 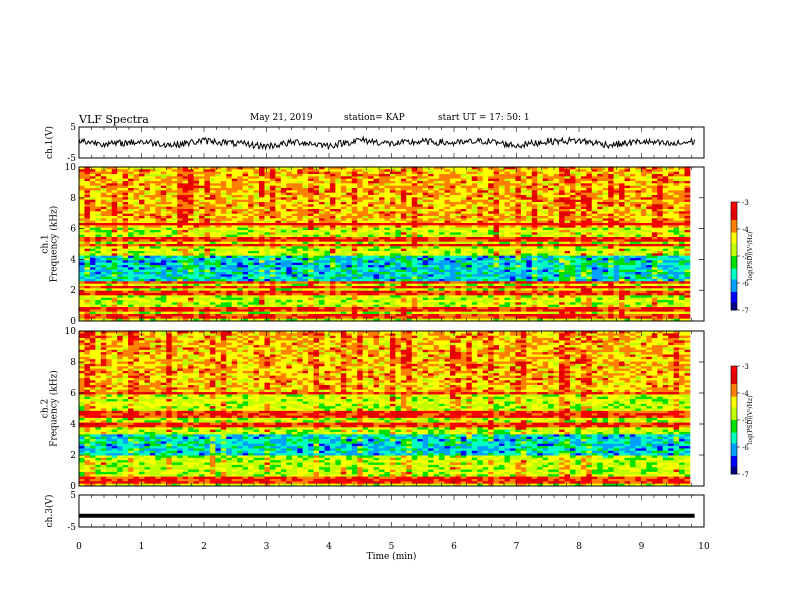 I want to click on figure-title: VLF Spectra, so click(x=114, y=119).